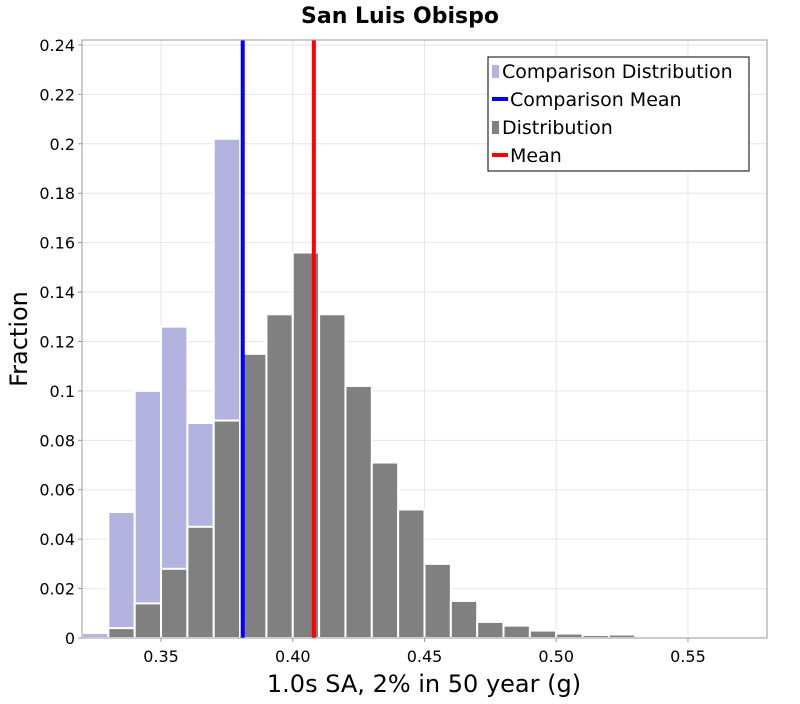 The width and height of the screenshot is (800, 704). I want to click on x-axis-ticks: 0.35 0.40 0.45 0.50 0.55, so click(424, 652).